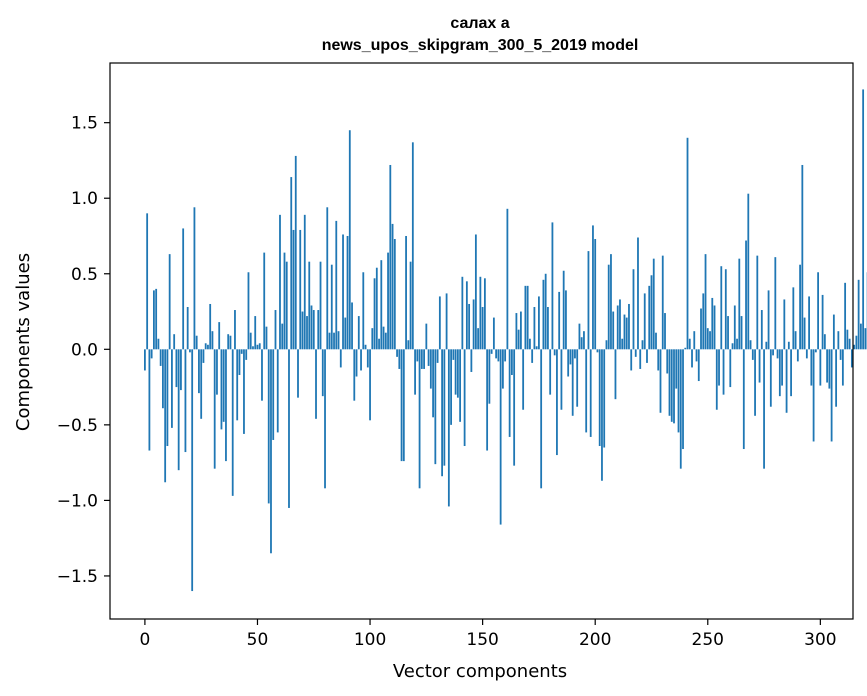  What do you see at coordinates (820, 640) in the screenshot?
I see `x-tick-label: 300` at bounding box center [820, 640].